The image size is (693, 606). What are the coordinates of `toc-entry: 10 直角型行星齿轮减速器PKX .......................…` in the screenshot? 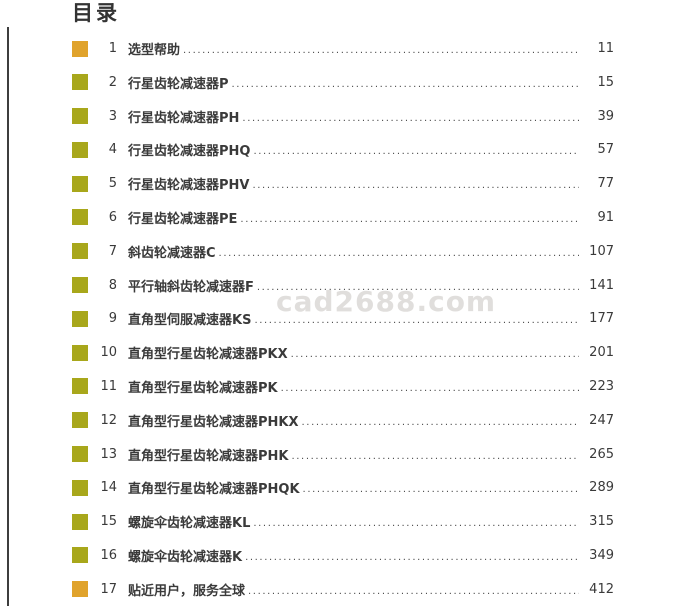 It's located at (343, 353).